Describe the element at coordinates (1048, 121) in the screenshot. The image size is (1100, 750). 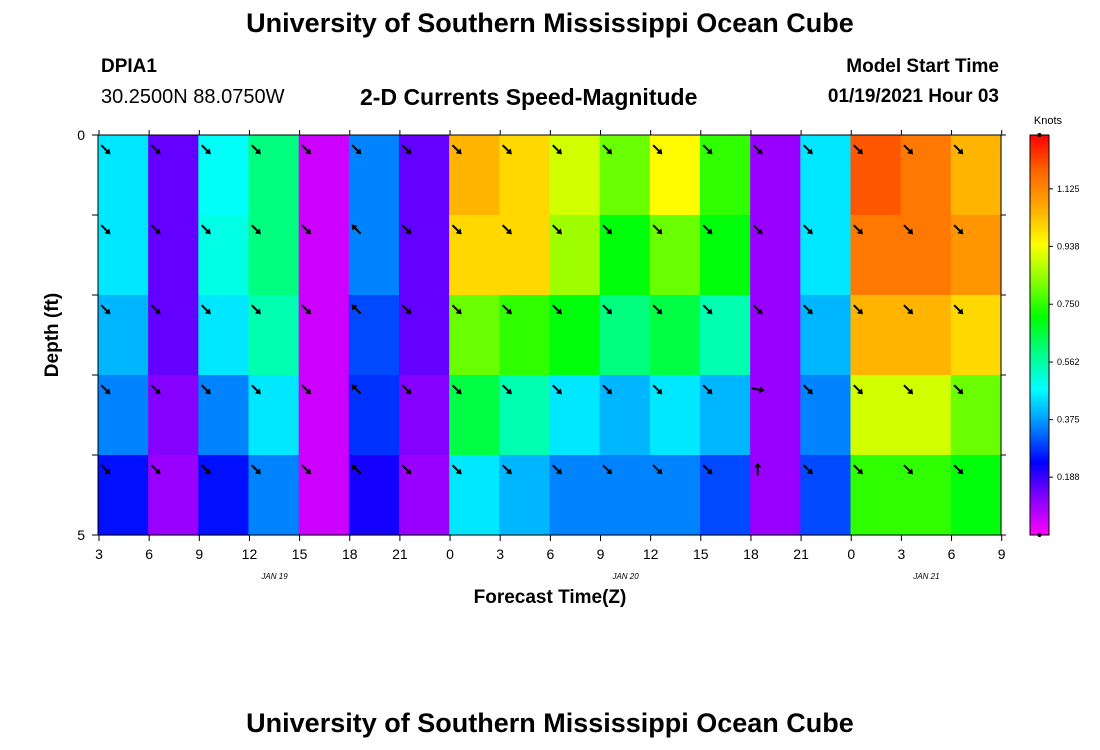
I see `colorbar-units: Knots` at that location.